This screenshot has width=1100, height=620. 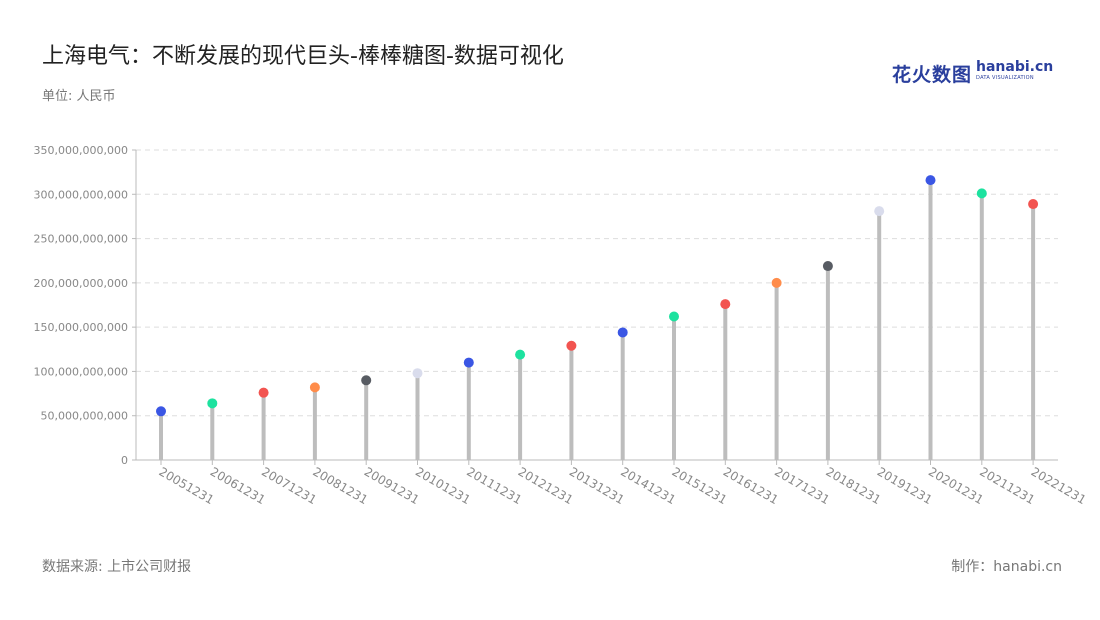 I want to click on brand-logo: 花火数图 hanabi.cn DATA VISUALIZATION, so click(x=972, y=73).